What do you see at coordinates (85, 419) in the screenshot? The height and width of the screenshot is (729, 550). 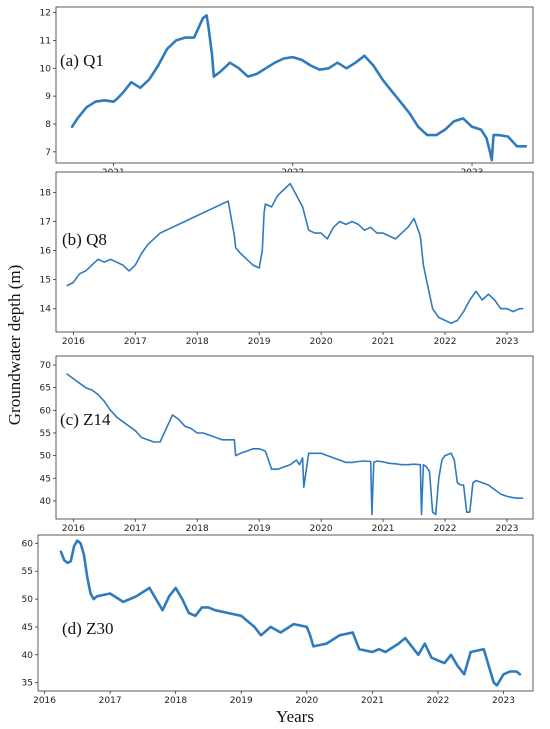 I see `panel-label: (c) Z14` at bounding box center [85, 419].